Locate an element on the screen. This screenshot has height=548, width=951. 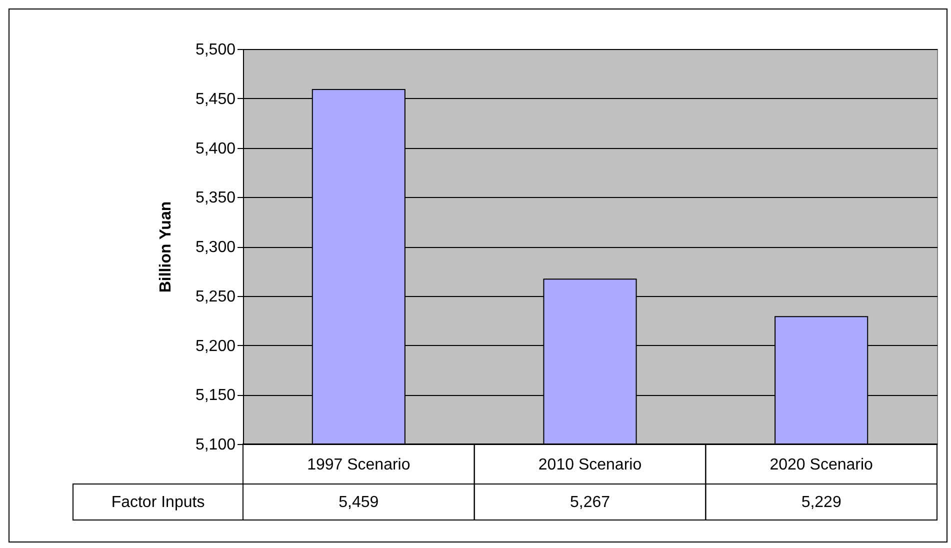
y-tick-label: 5,250 is located at coordinates (215, 297).